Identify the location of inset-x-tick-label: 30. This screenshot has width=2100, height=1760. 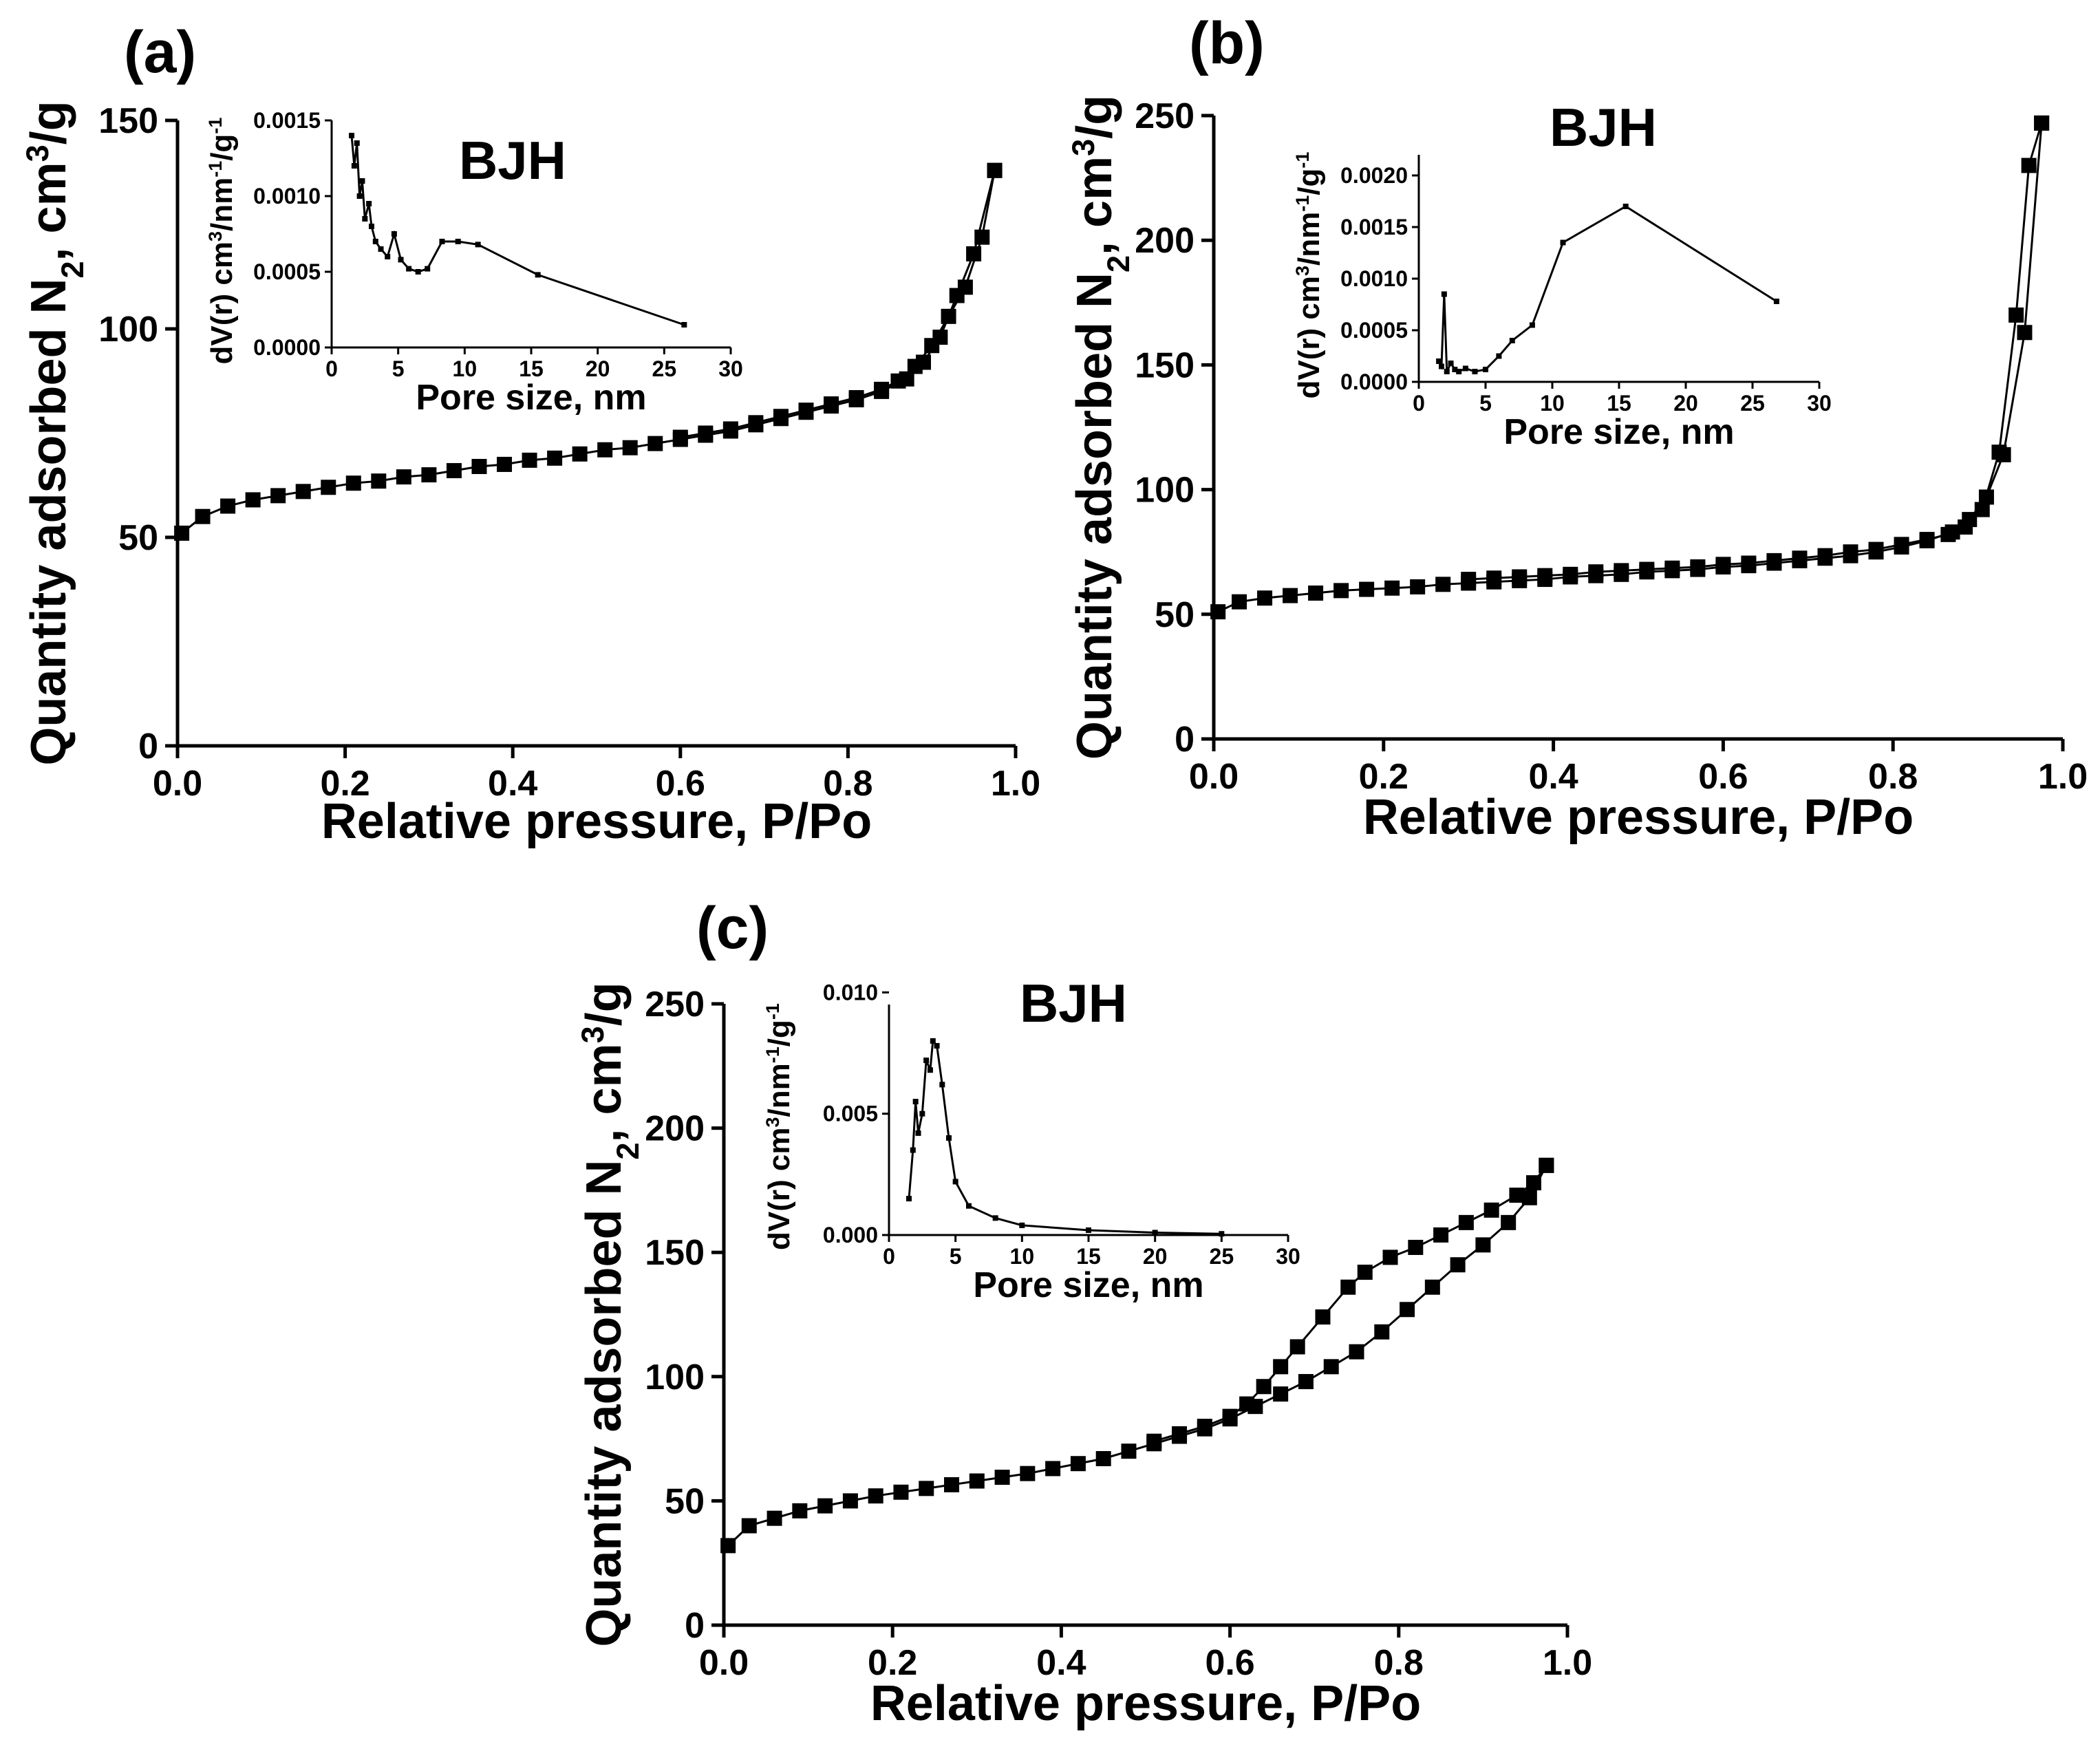
(1288, 1257).